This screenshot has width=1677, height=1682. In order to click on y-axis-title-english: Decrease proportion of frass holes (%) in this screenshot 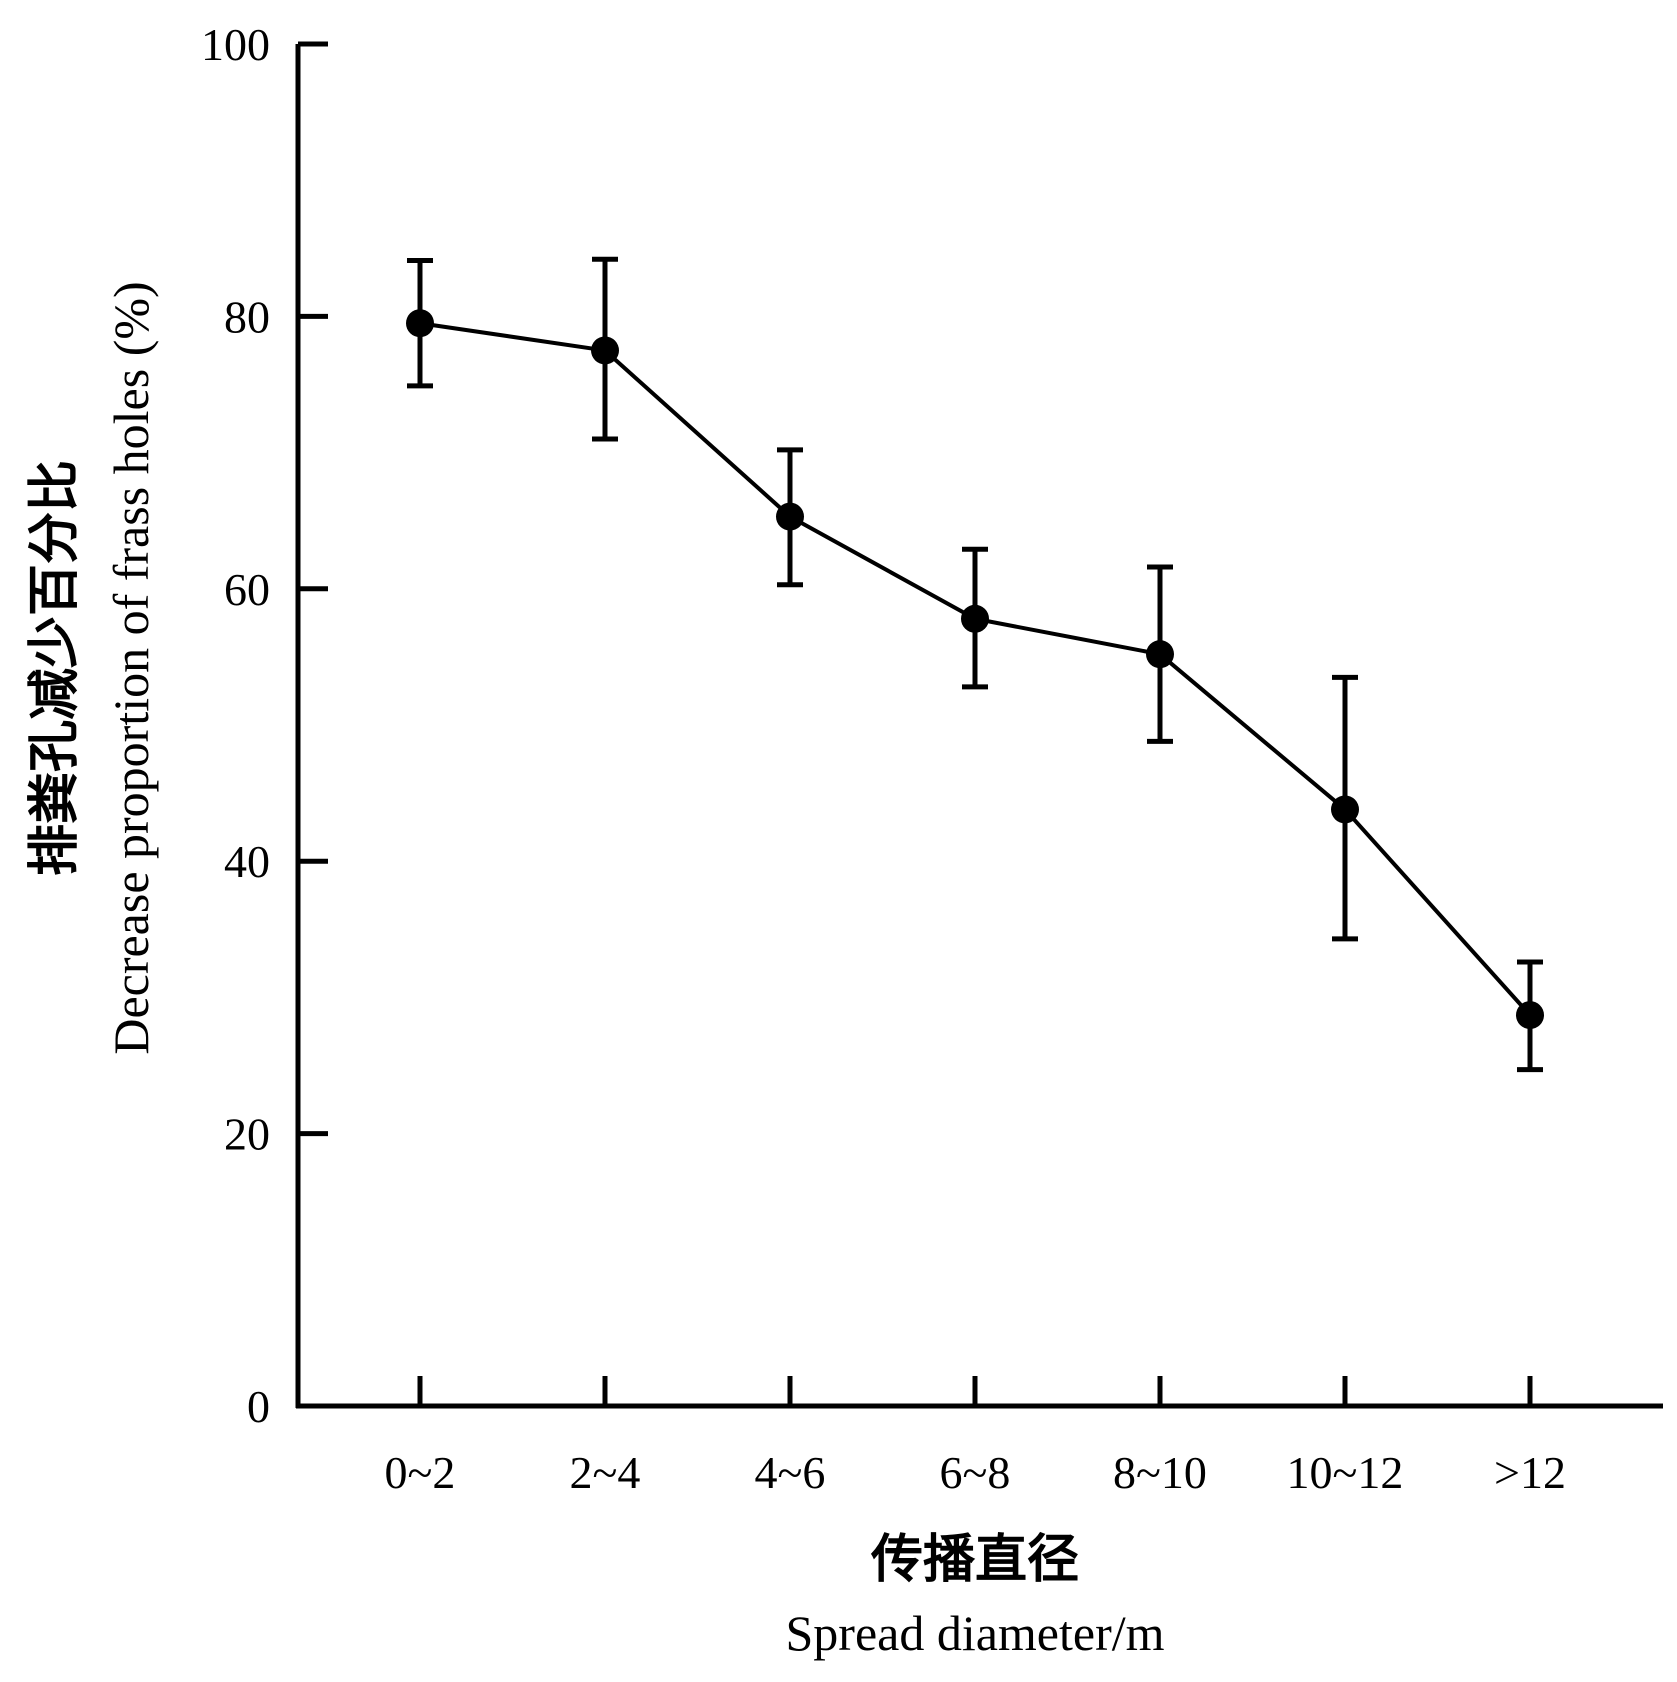, I will do `click(131, 667)`.